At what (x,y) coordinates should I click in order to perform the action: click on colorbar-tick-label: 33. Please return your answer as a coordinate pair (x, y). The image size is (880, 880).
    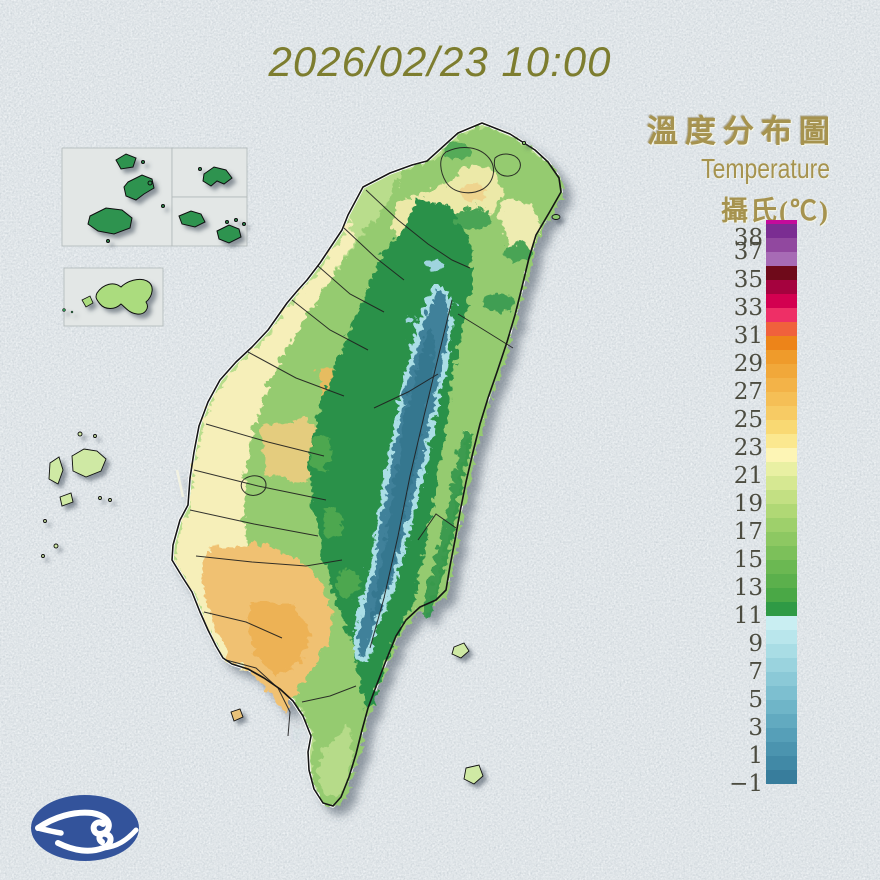
    Looking at the image, I should click on (748, 308).